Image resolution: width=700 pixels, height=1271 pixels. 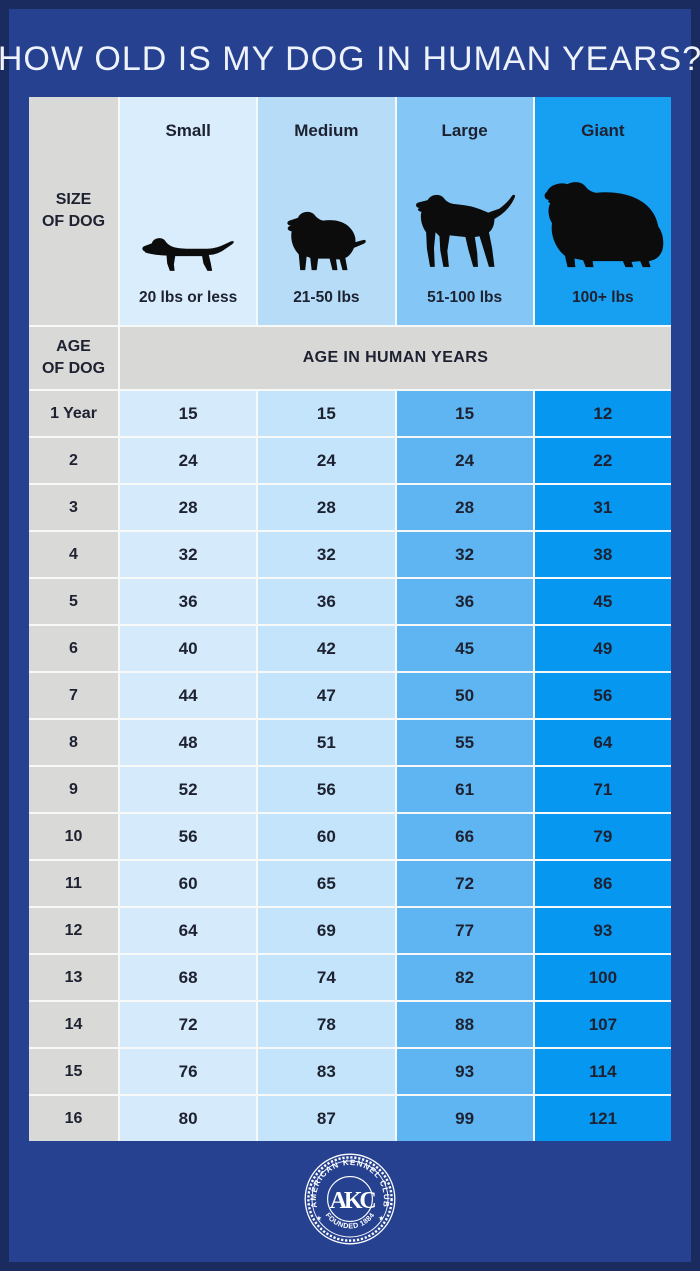 I want to click on column-weight-giant: 100+ lbs, so click(x=603, y=297).